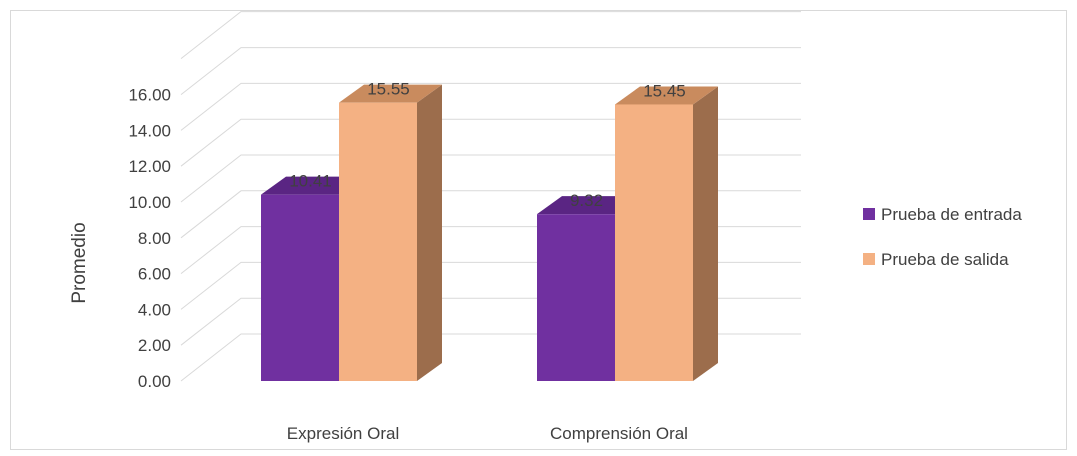  Describe the element at coordinates (149, 166) in the screenshot. I see `y-tick-label: 12.00` at that location.